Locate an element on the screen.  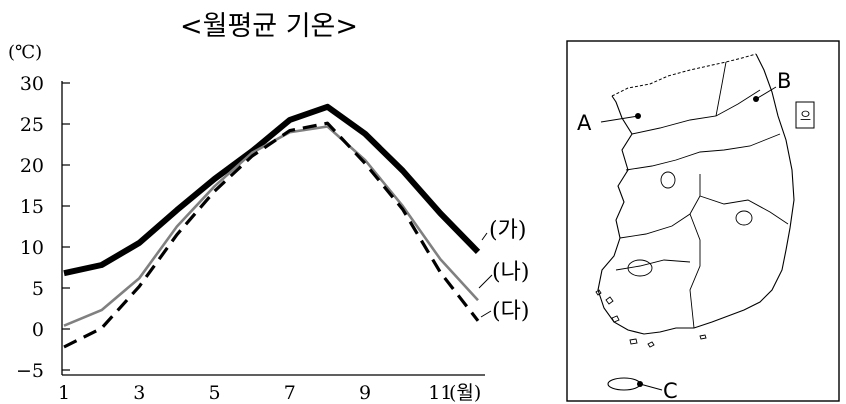
series-label-da: (다) is located at coordinates (510, 311).